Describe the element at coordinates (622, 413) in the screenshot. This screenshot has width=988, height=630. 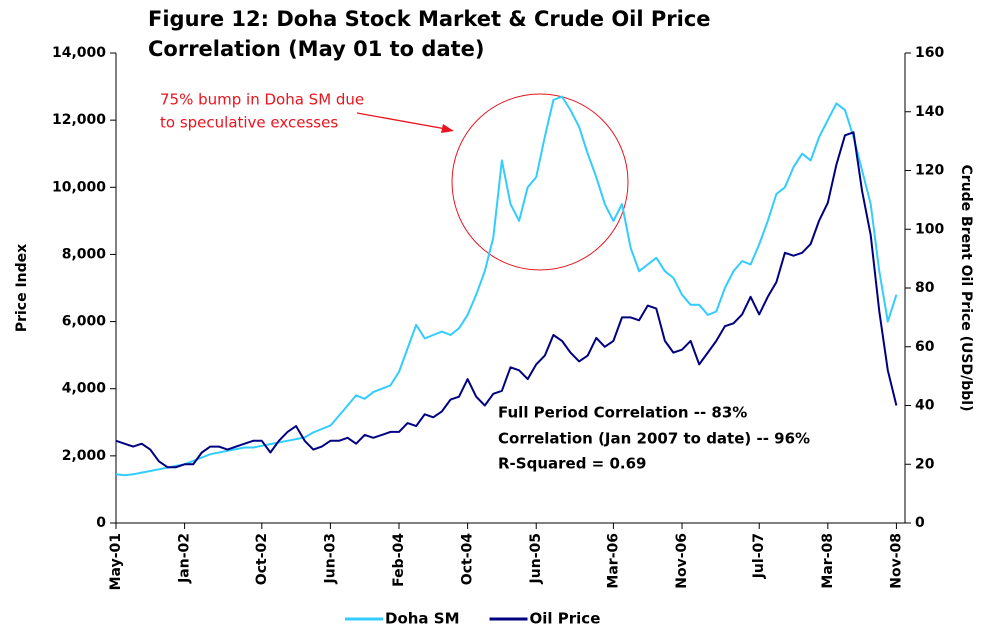
I see `stat-text: Full Period Correlation -- 83%` at that location.